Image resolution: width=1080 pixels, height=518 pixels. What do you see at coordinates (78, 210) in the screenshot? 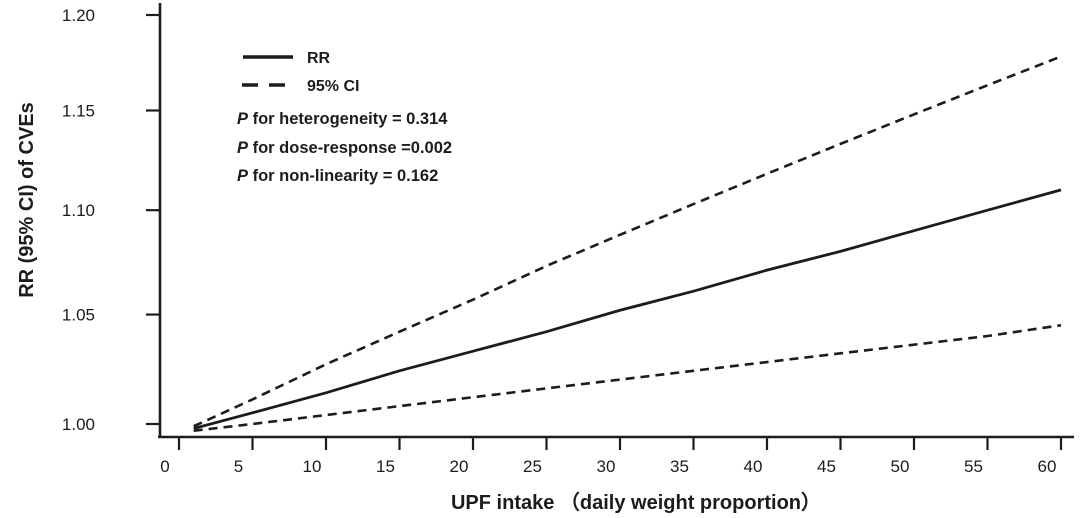
I see `y-tick-label: 1.10` at bounding box center [78, 210].